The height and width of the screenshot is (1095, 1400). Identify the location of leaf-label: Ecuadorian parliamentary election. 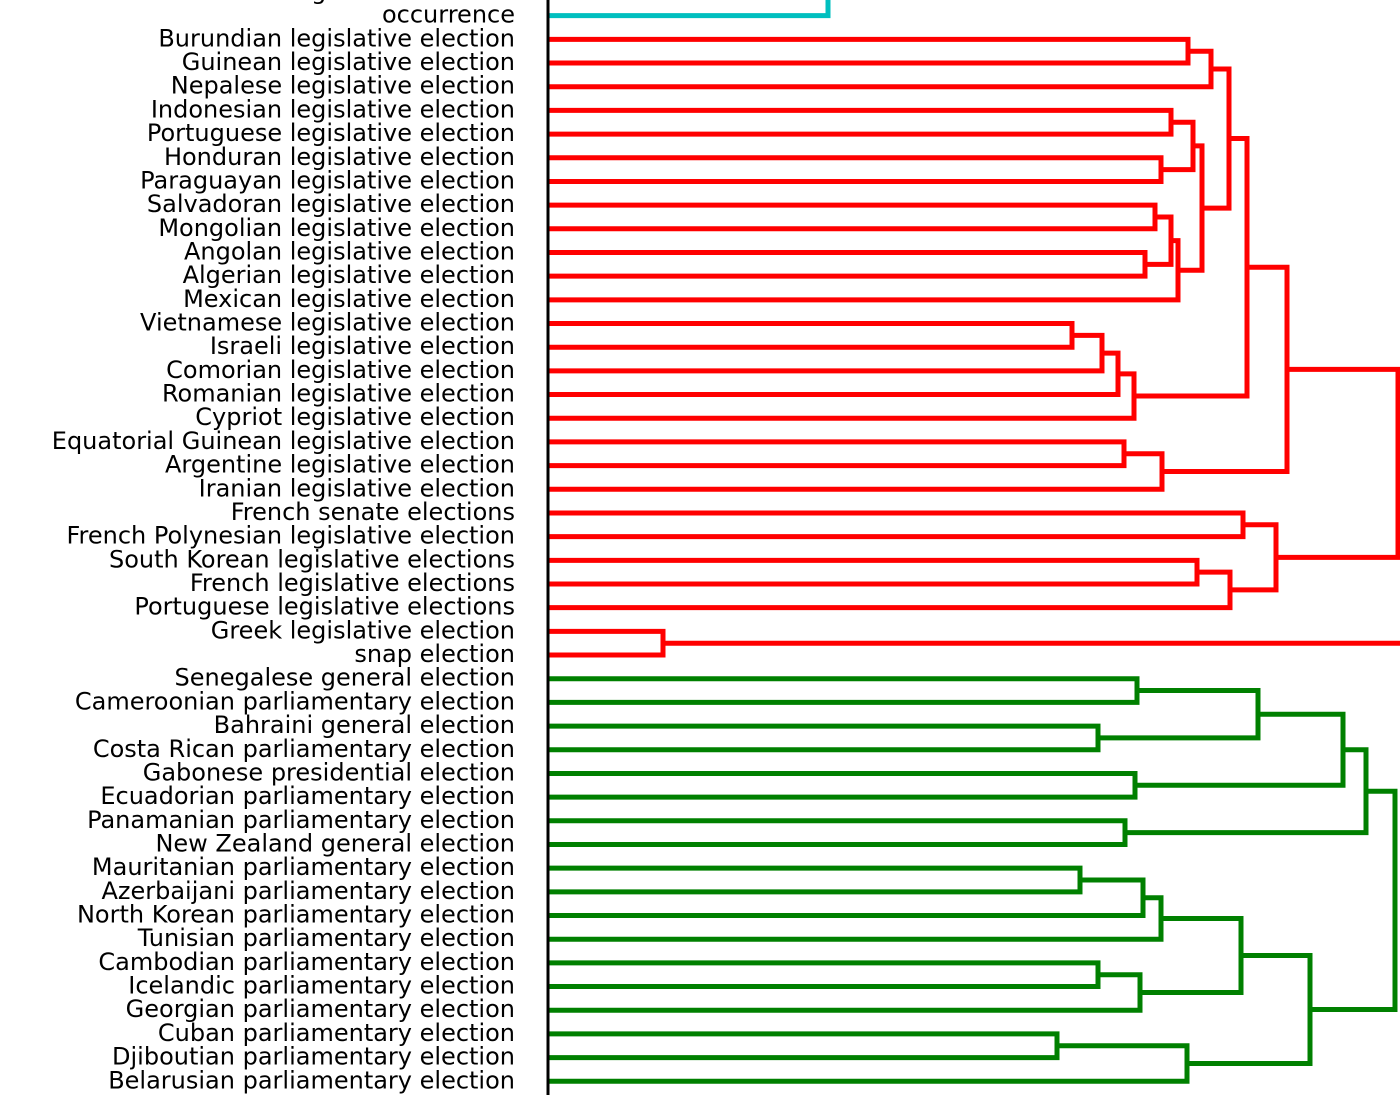
(307, 796).